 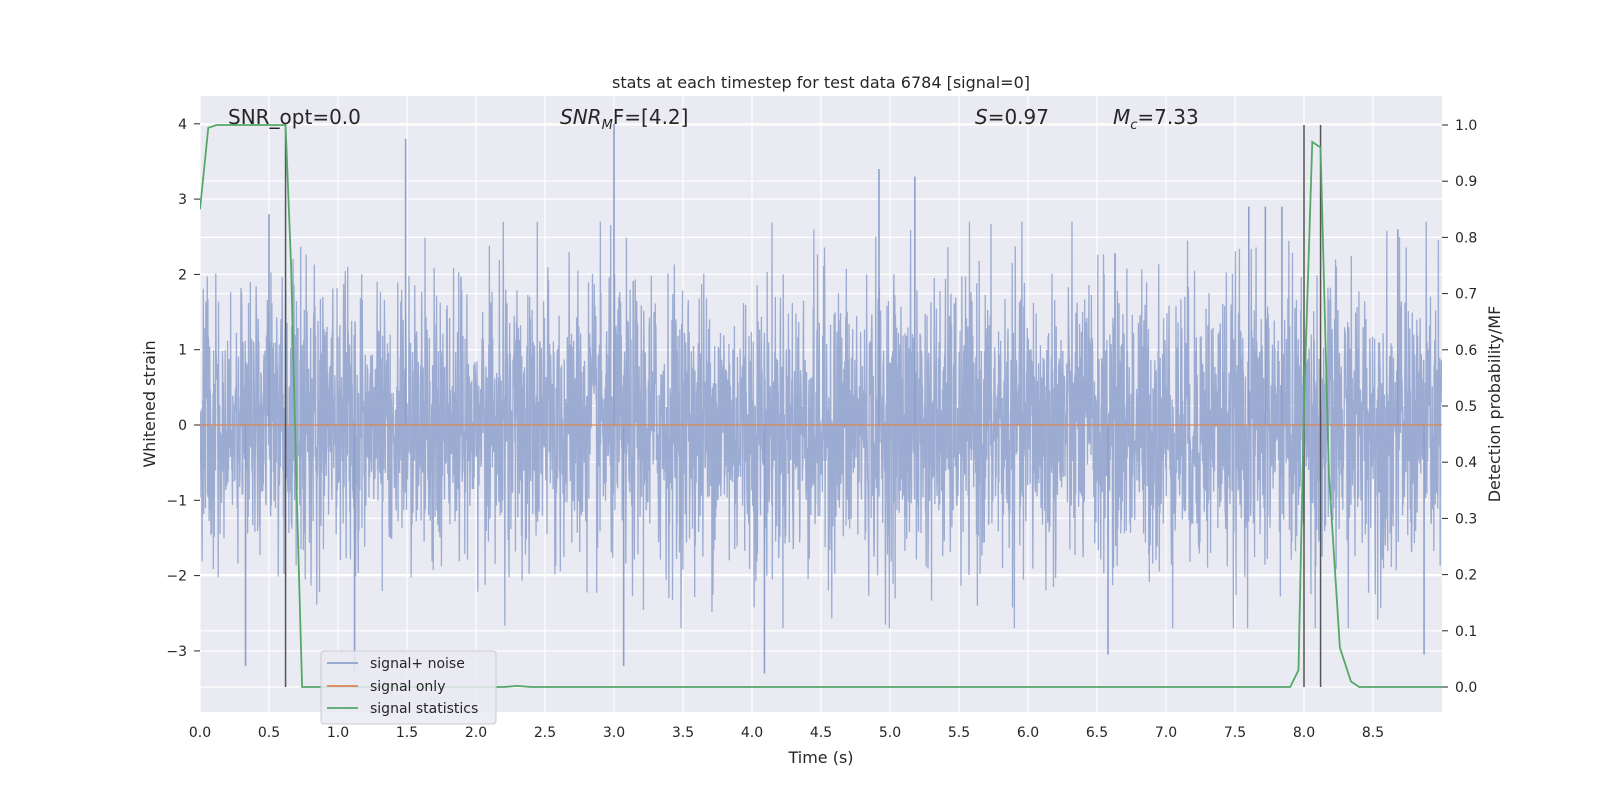 What do you see at coordinates (1466, 351) in the screenshot?
I see `y-right-tick-label: 0.6` at bounding box center [1466, 351].